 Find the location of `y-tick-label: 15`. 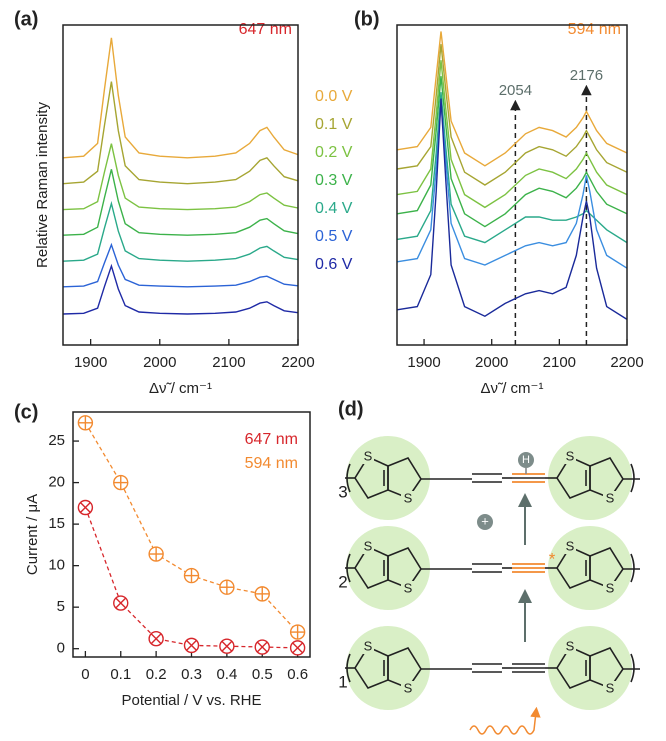

y-tick-label: 15 is located at coordinates (56, 523).